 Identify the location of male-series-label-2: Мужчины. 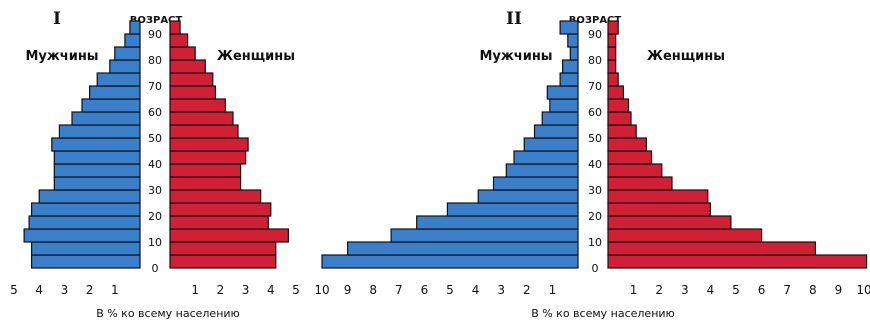
(515, 56).